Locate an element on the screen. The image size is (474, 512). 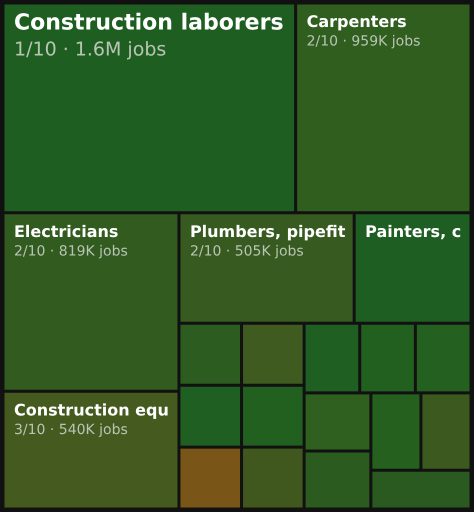
data-label: 2/10 · 505K jobs is located at coordinates (247, 251).